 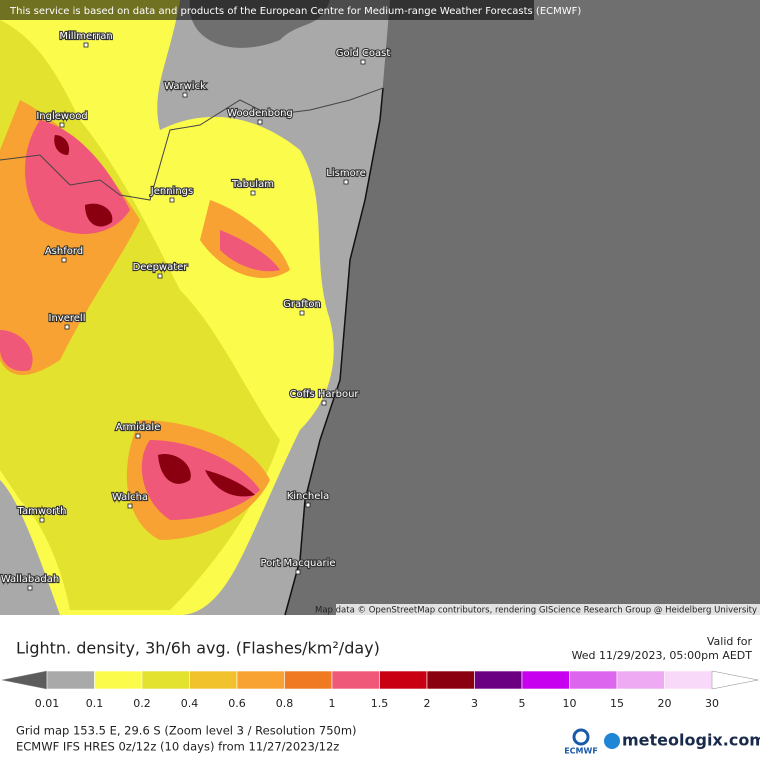 I want to click on colorbar-label: 30, so click(x=712, y=703).